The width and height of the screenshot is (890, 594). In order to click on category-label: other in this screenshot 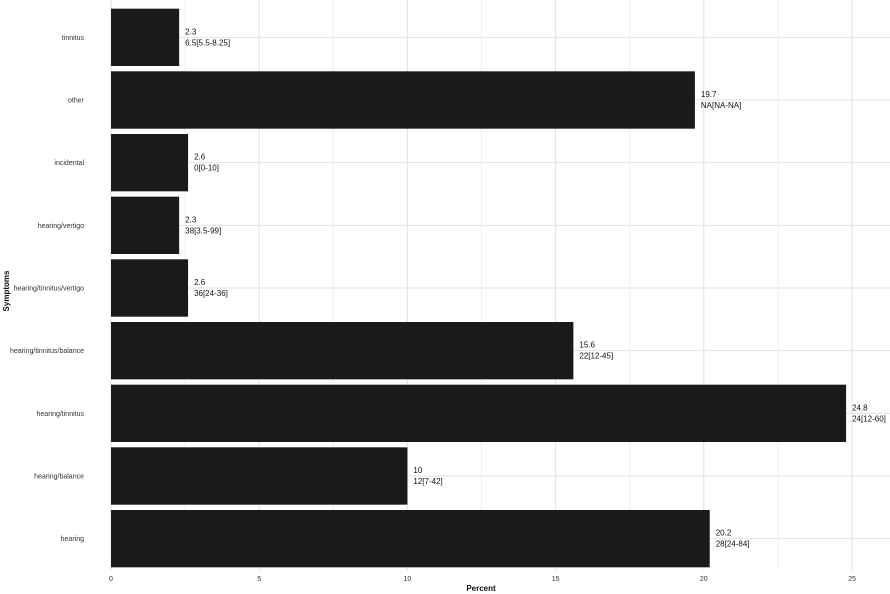, I will do `click(76, 101)`.